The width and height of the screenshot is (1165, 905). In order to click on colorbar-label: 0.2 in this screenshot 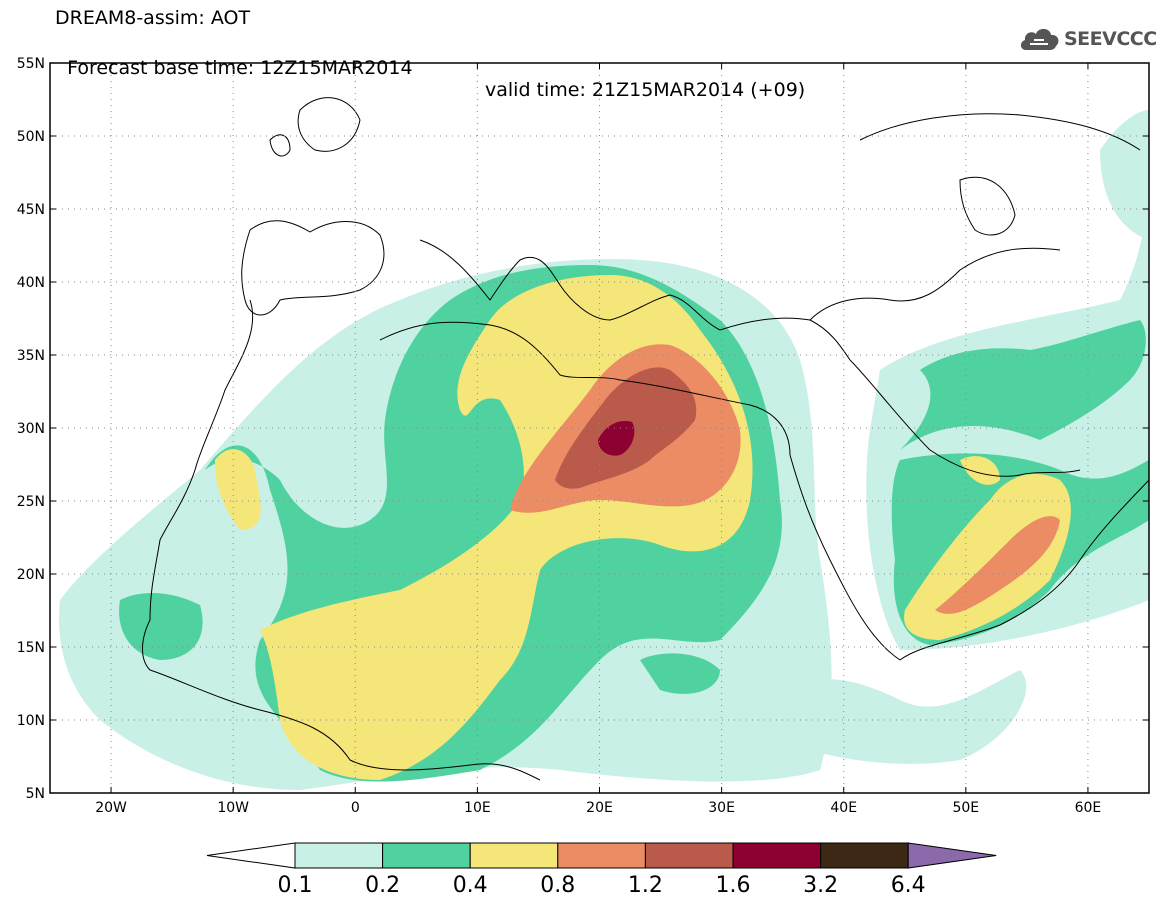, I will do `click(383, 885)`.